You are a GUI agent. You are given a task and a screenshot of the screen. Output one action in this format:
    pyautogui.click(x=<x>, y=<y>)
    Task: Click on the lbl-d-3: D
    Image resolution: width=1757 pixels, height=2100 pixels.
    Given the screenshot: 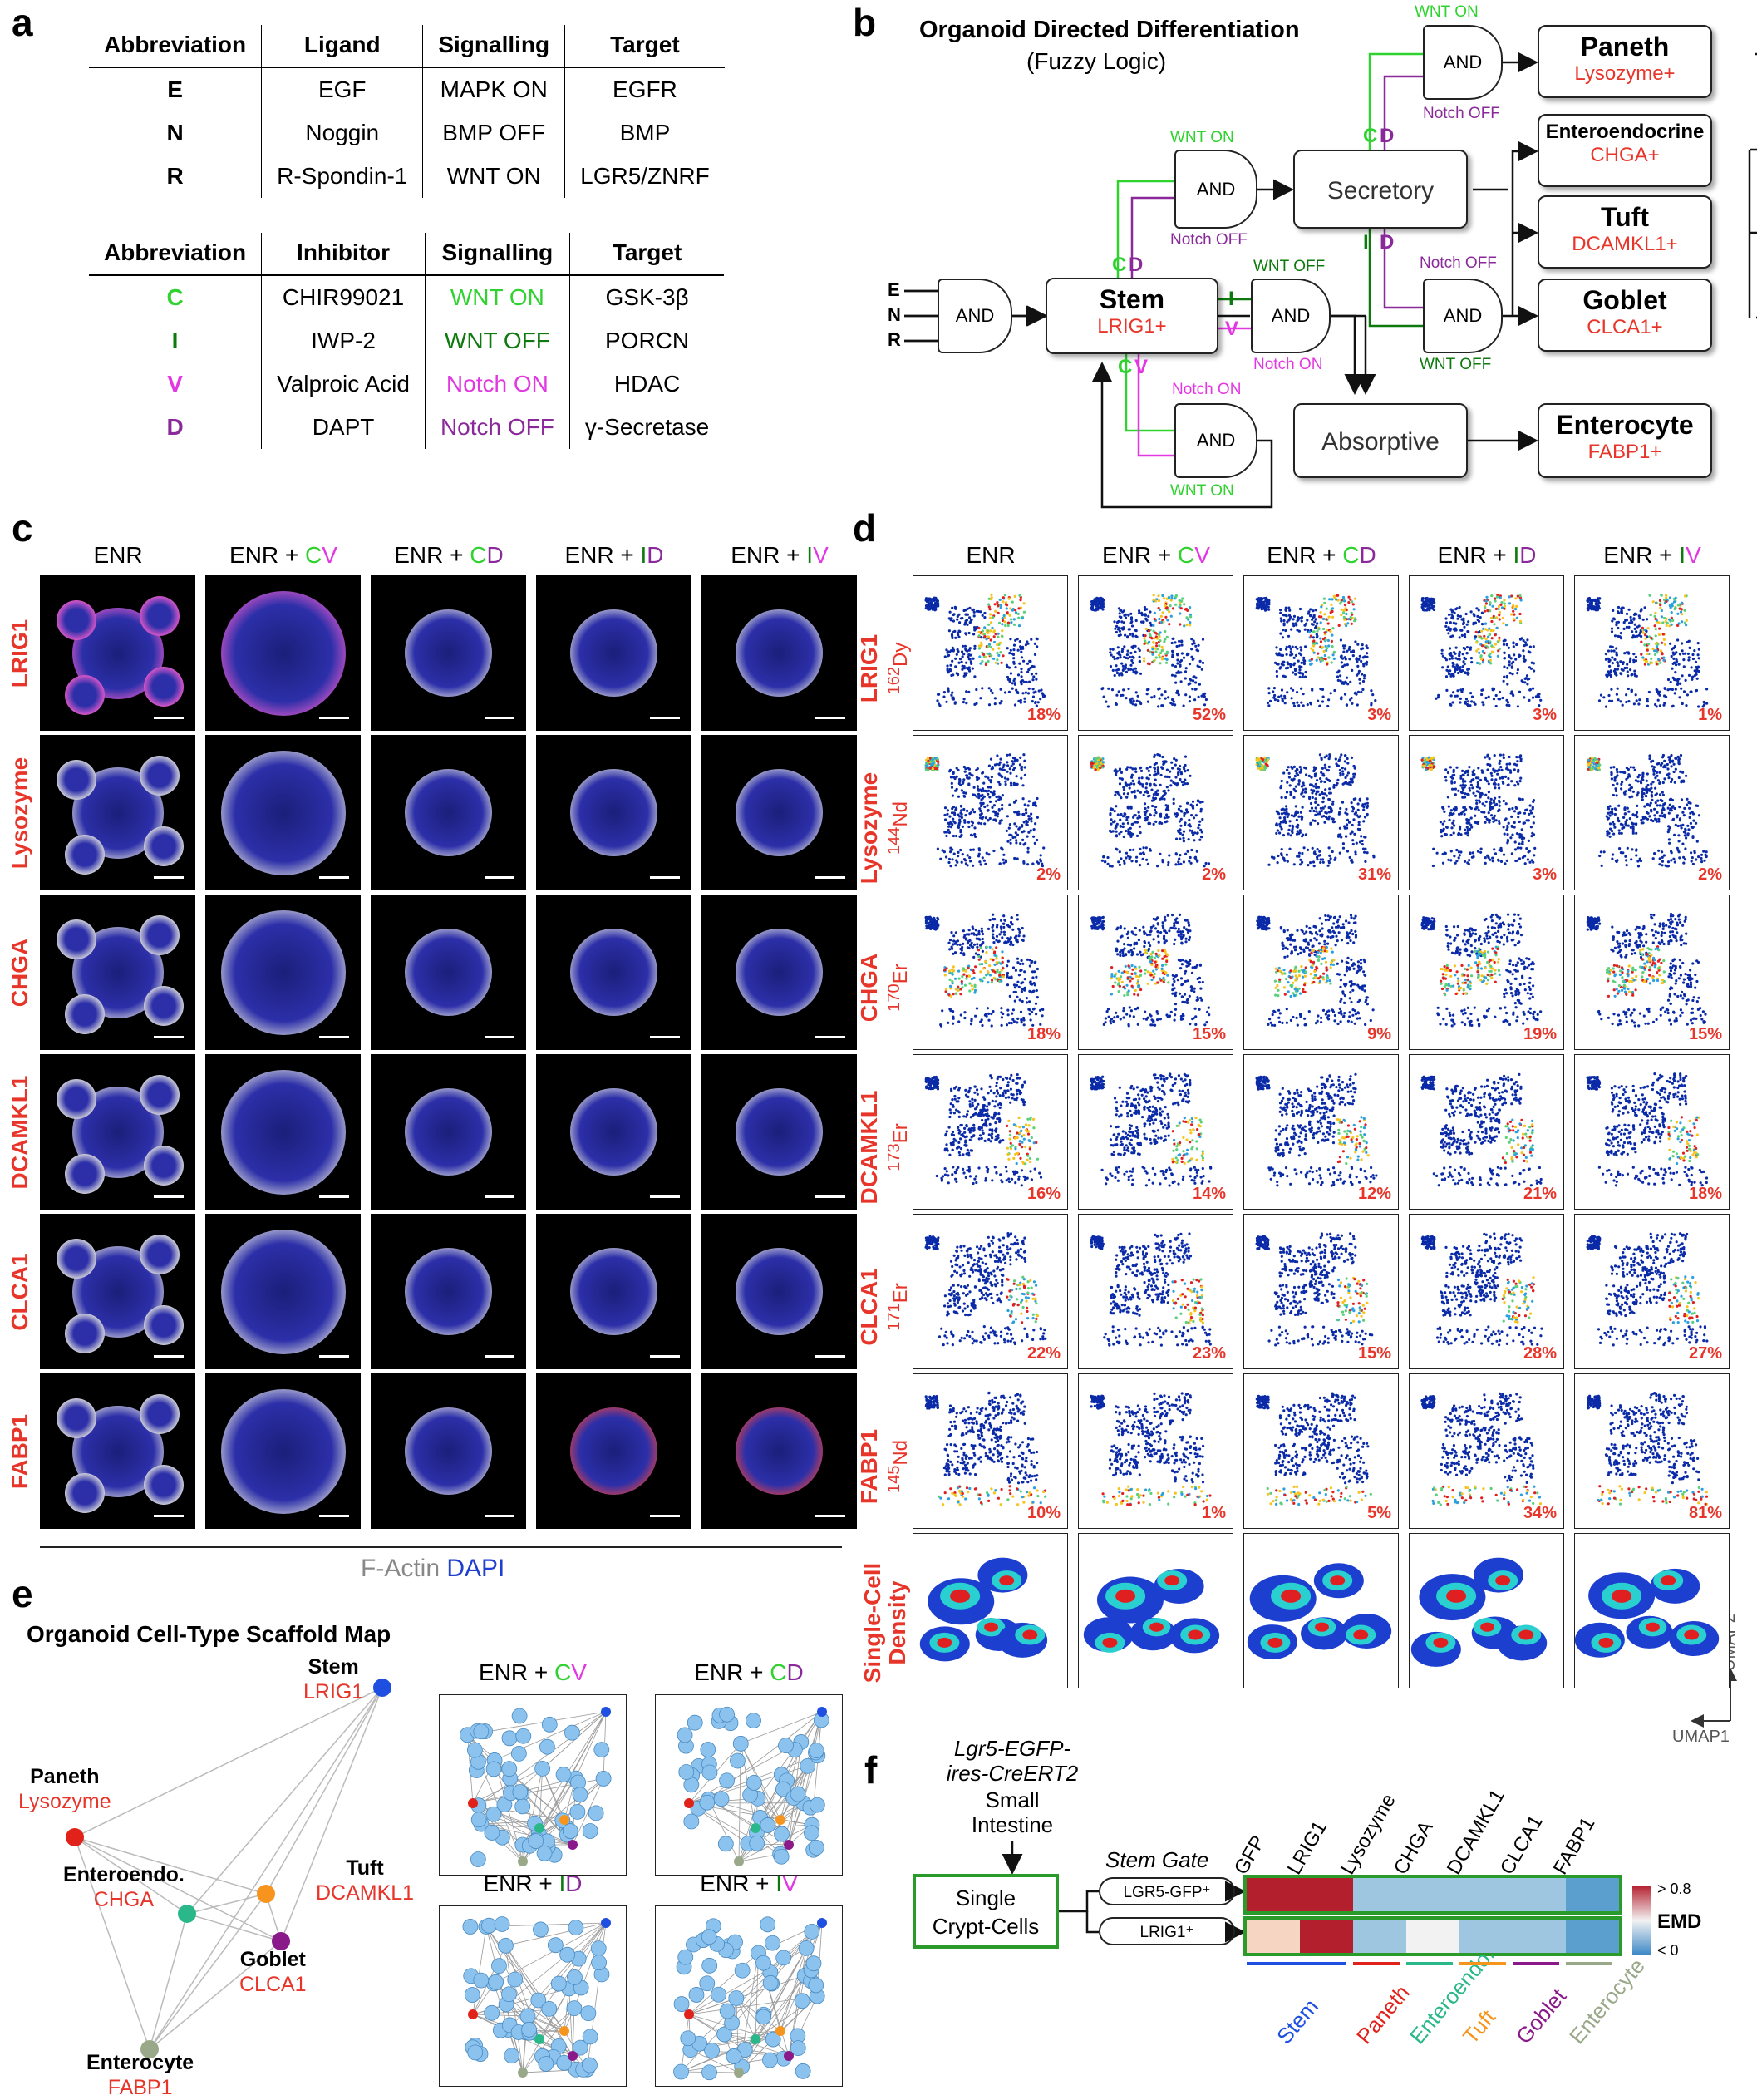 What is the action you would take?
    pyautogui.click(x=1387, y=242)
    